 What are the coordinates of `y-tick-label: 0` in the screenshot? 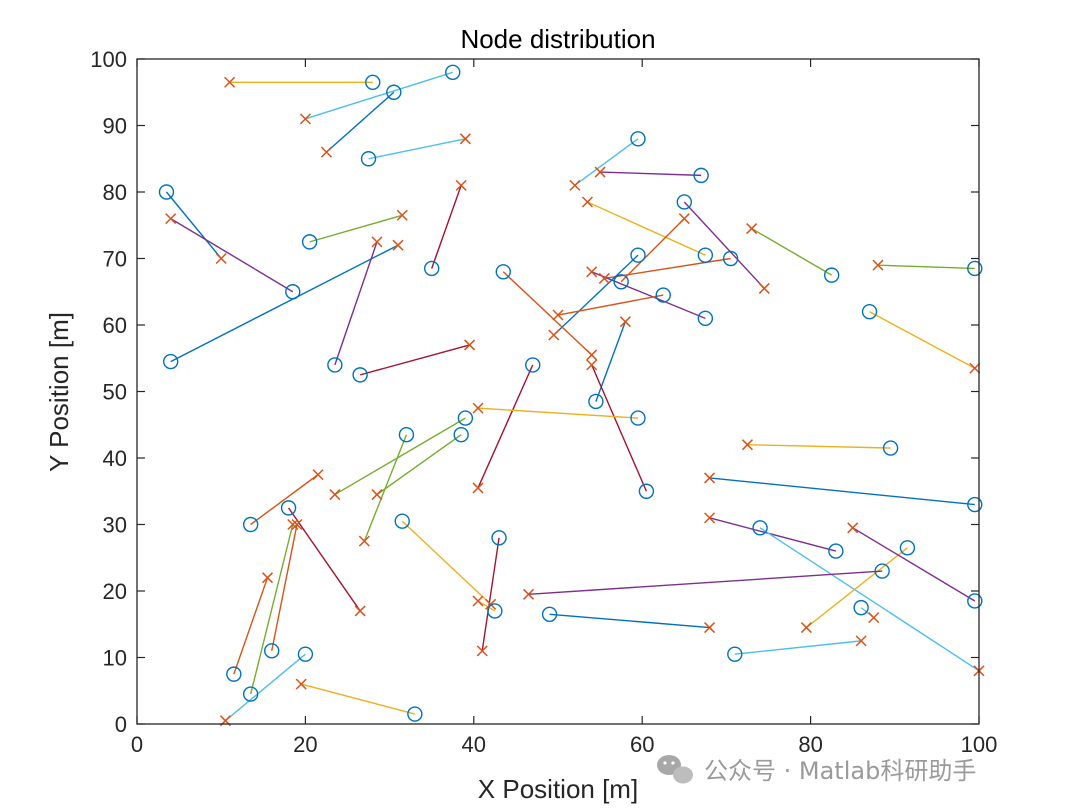 It's located at (121, 724).